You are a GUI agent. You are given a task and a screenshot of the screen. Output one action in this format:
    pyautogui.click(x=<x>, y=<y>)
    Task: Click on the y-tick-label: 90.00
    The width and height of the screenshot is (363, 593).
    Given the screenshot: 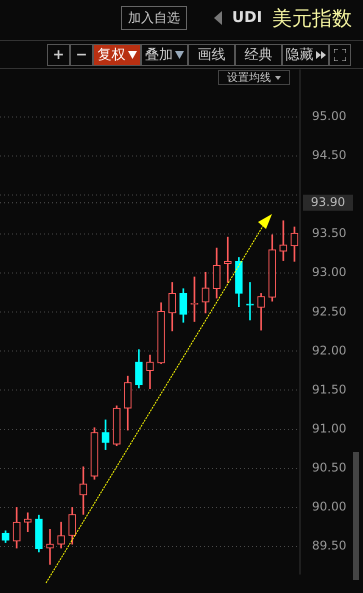 What is the action you would take?
    pyautogui.click(x=329, y=507)
    